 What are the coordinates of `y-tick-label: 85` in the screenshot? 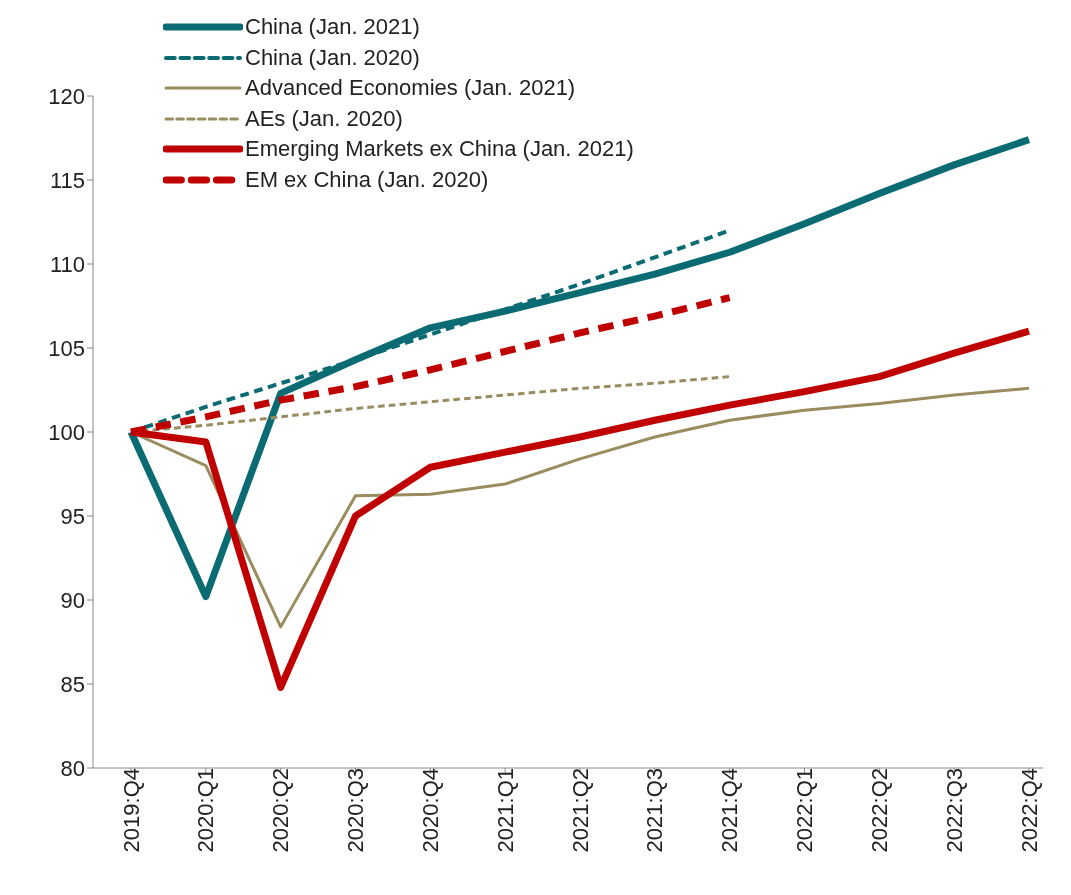 It's located at (72, 684).